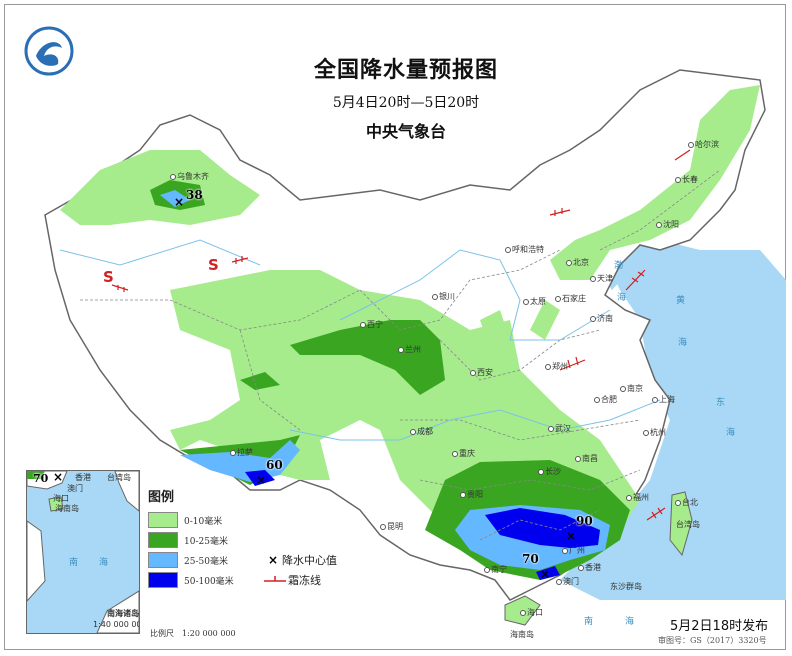  I want to click on city-name: 石家庄, so click(574, 298).